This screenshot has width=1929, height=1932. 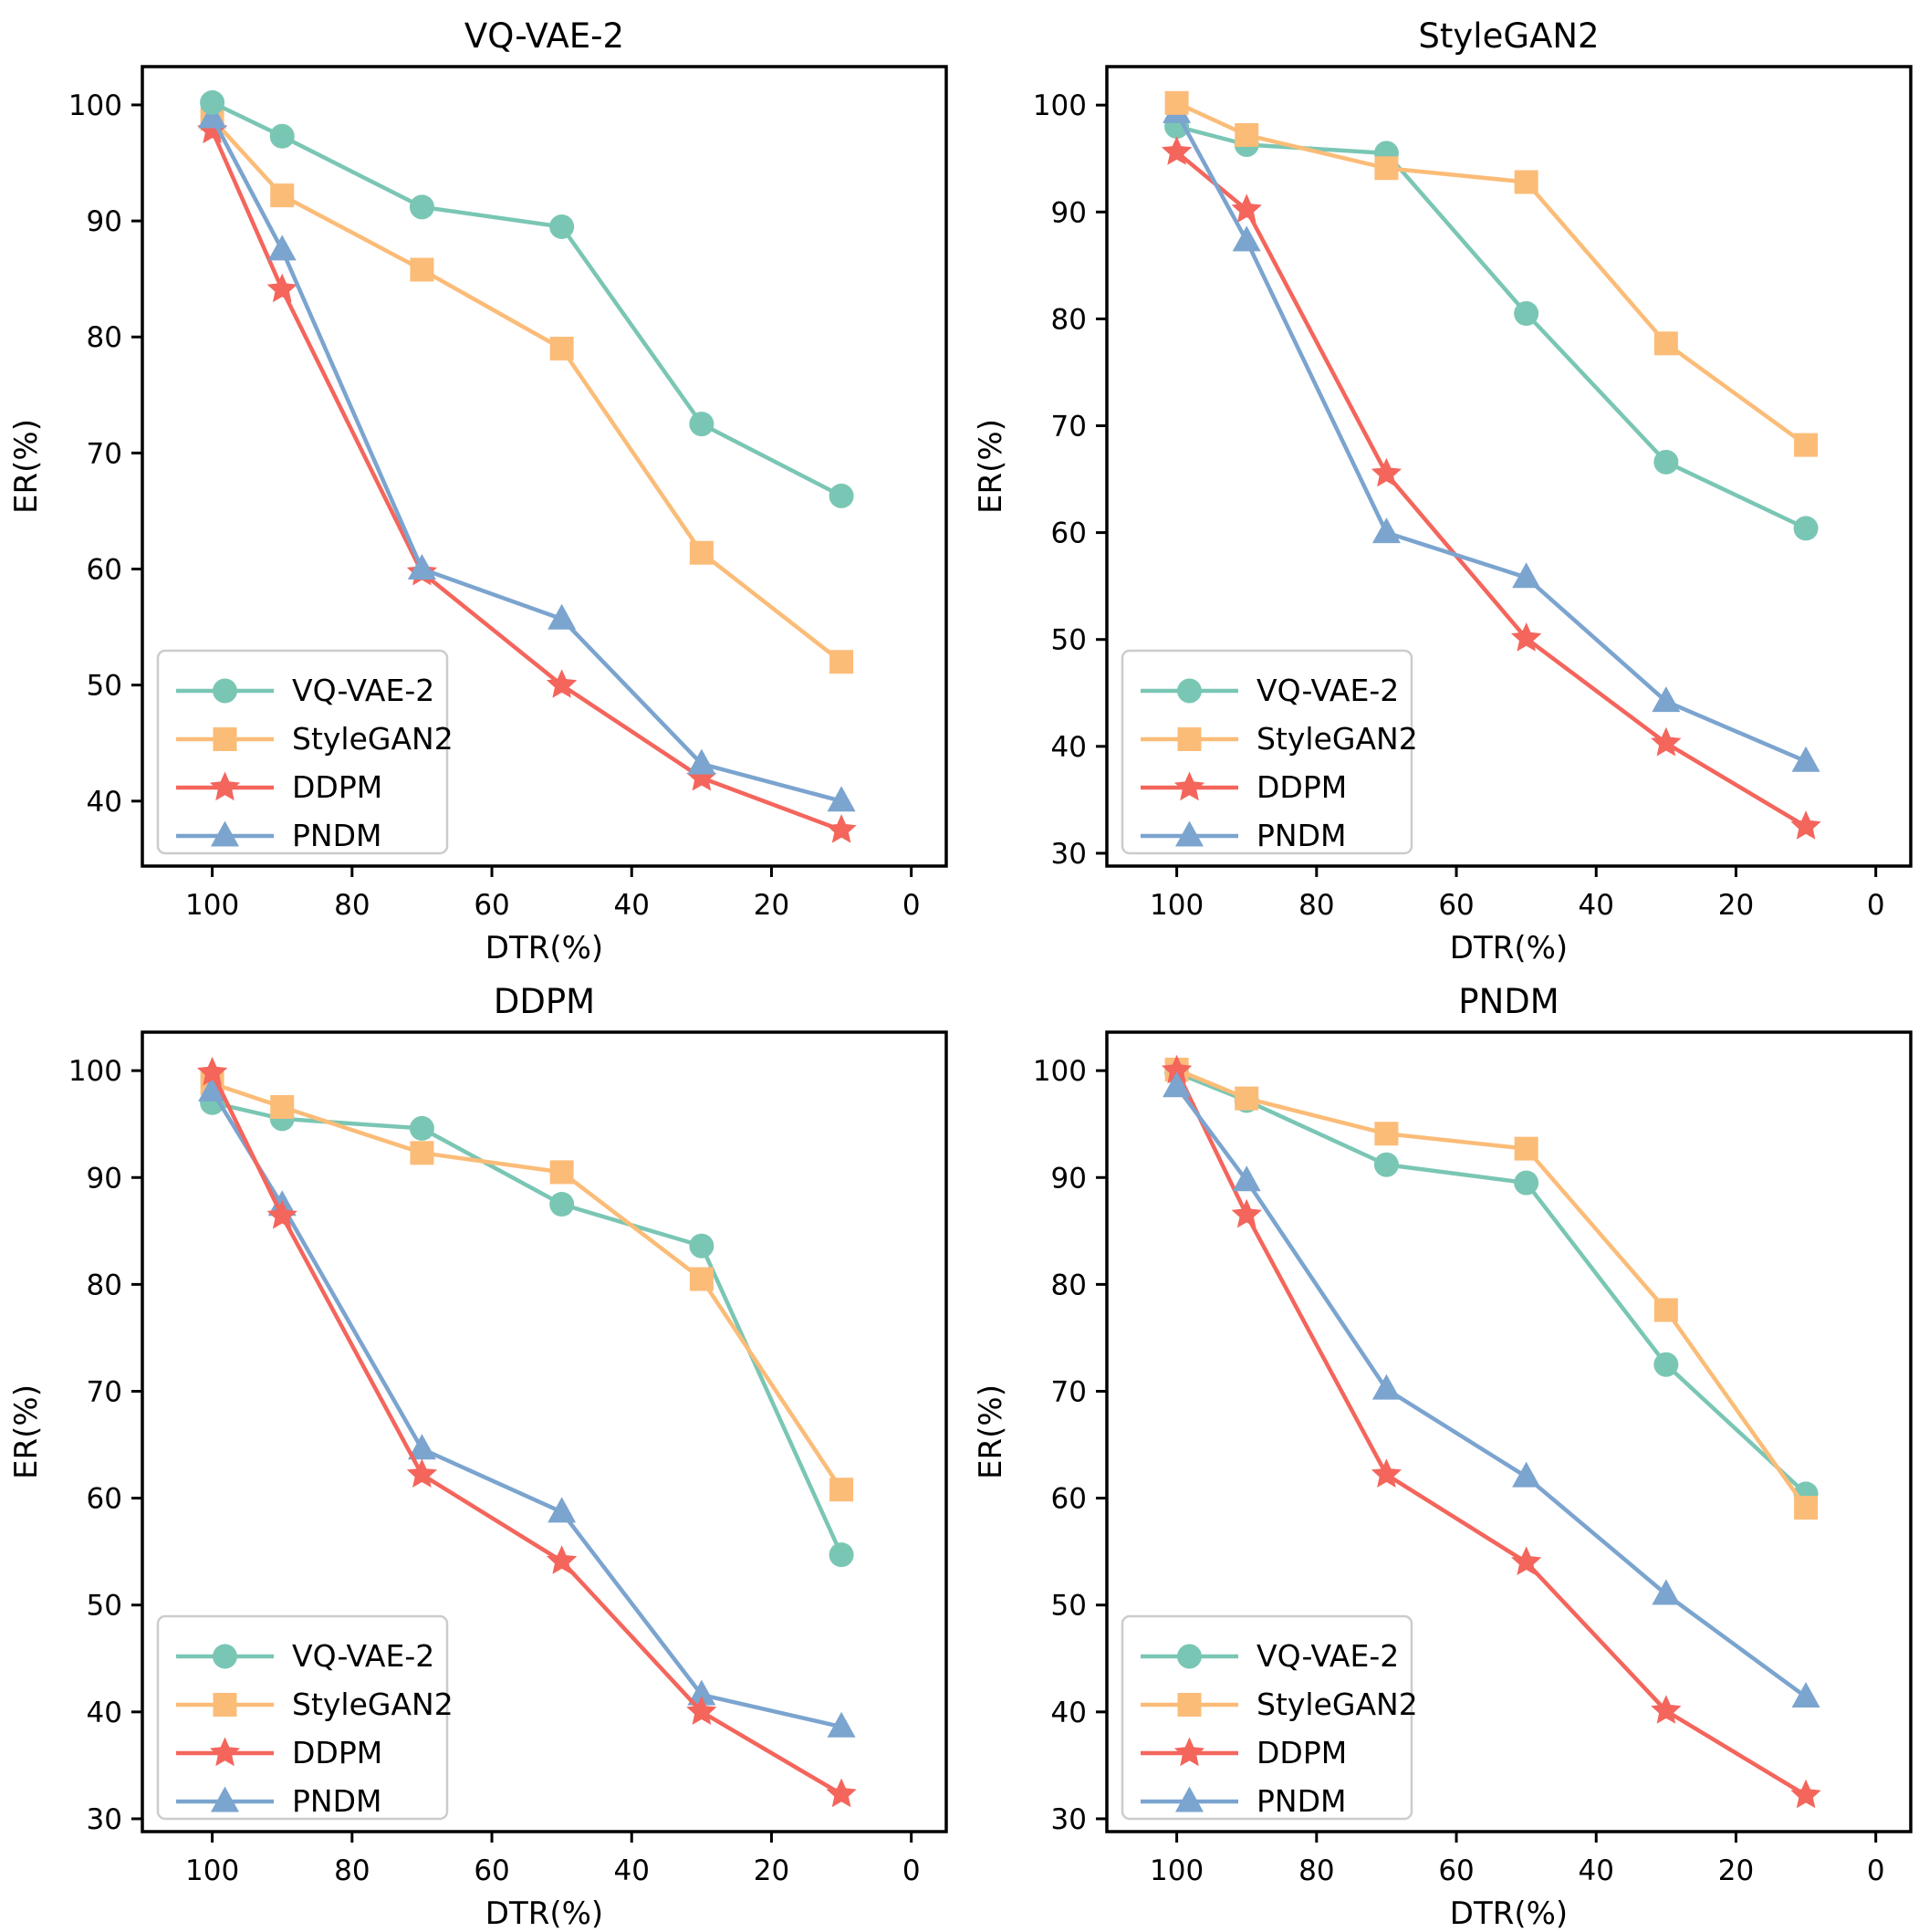 What do you see at coordinates (212, 905) in the screenshot?
I see `x-tick-label: 100` at bounding box center [212, 905].